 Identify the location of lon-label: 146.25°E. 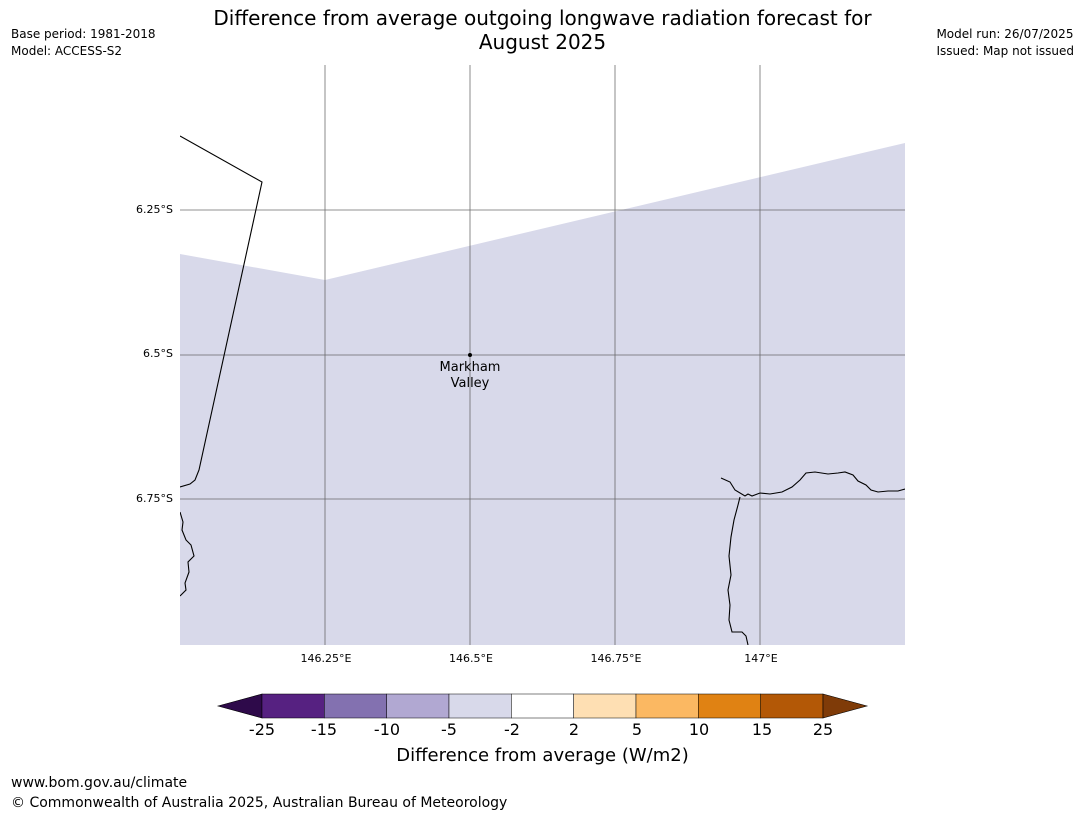
(326, 658).